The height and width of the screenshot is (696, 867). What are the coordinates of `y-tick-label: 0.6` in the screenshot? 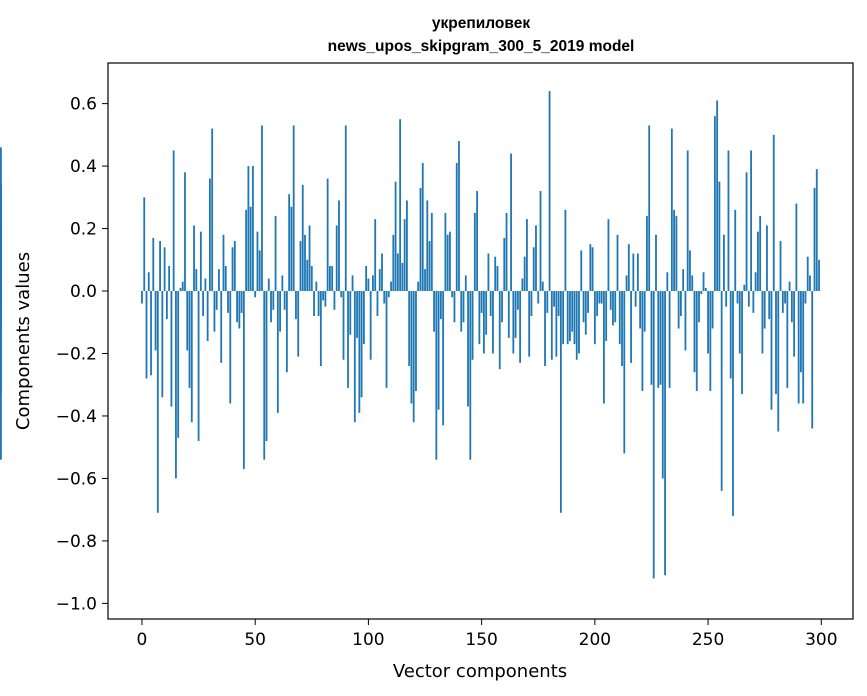 It's located at (83, 105).